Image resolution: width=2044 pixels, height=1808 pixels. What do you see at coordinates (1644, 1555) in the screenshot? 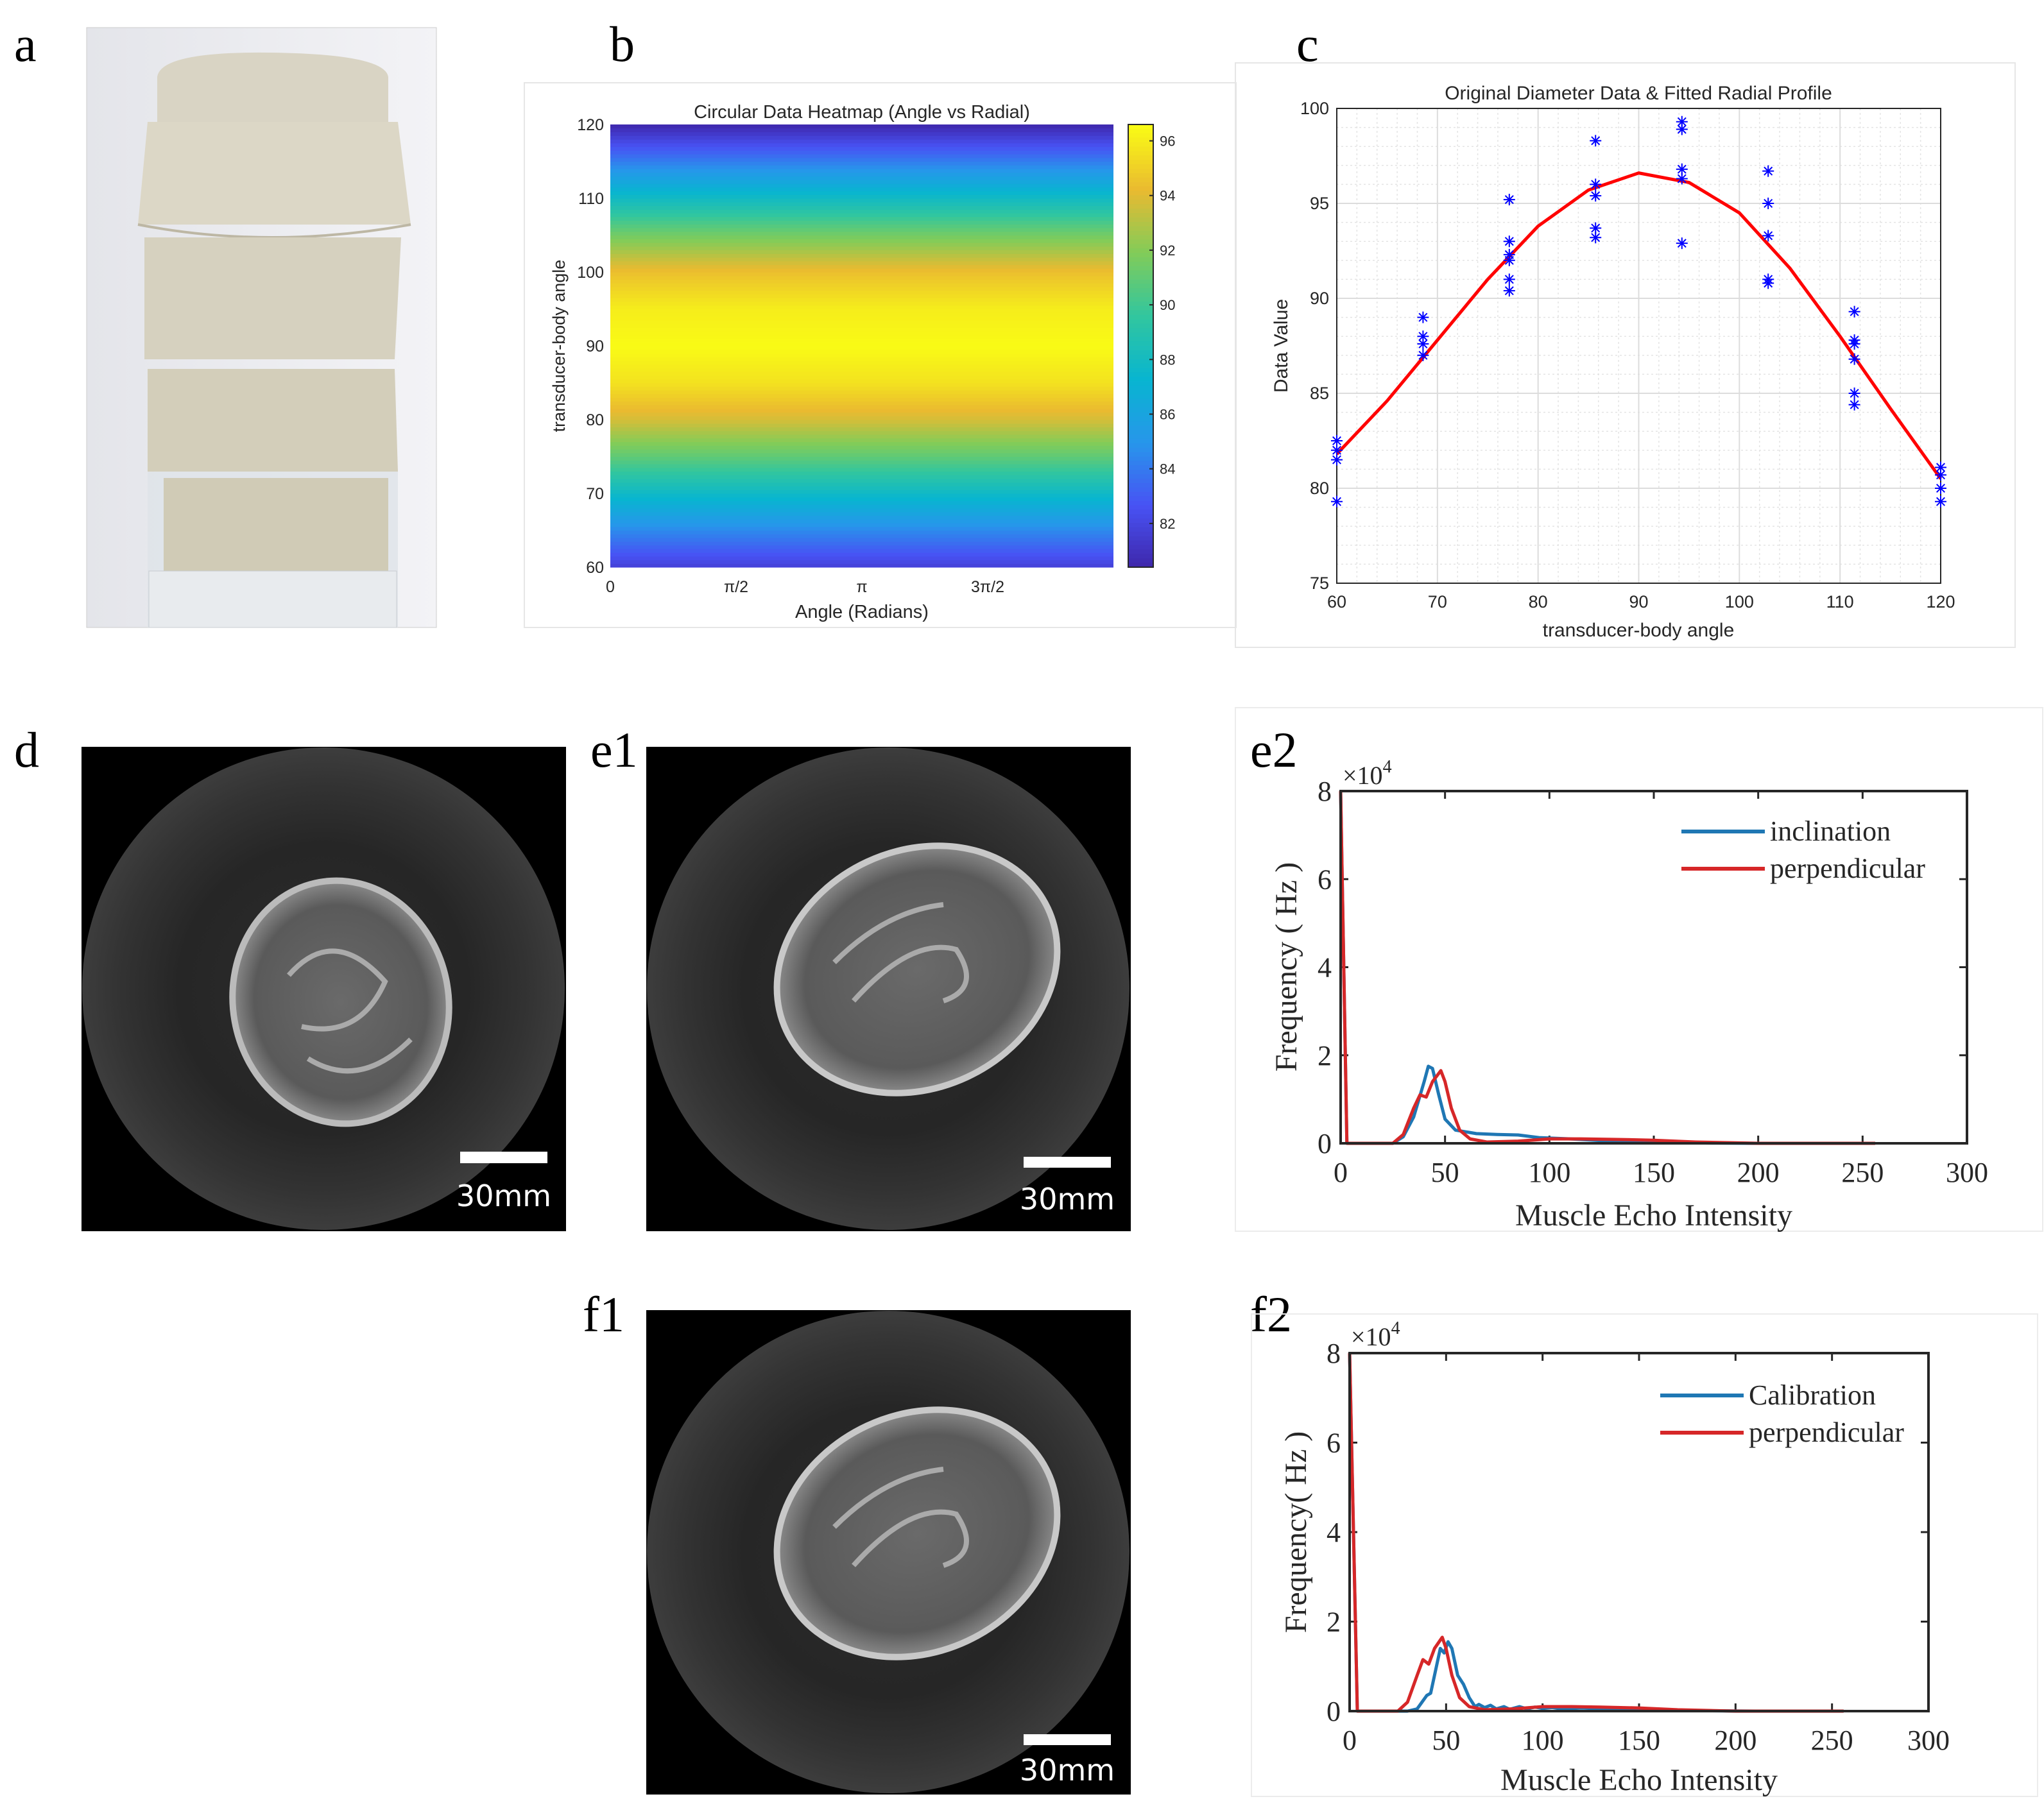
I see `panel-f2-frame` at bounding box center [1644, 1555].